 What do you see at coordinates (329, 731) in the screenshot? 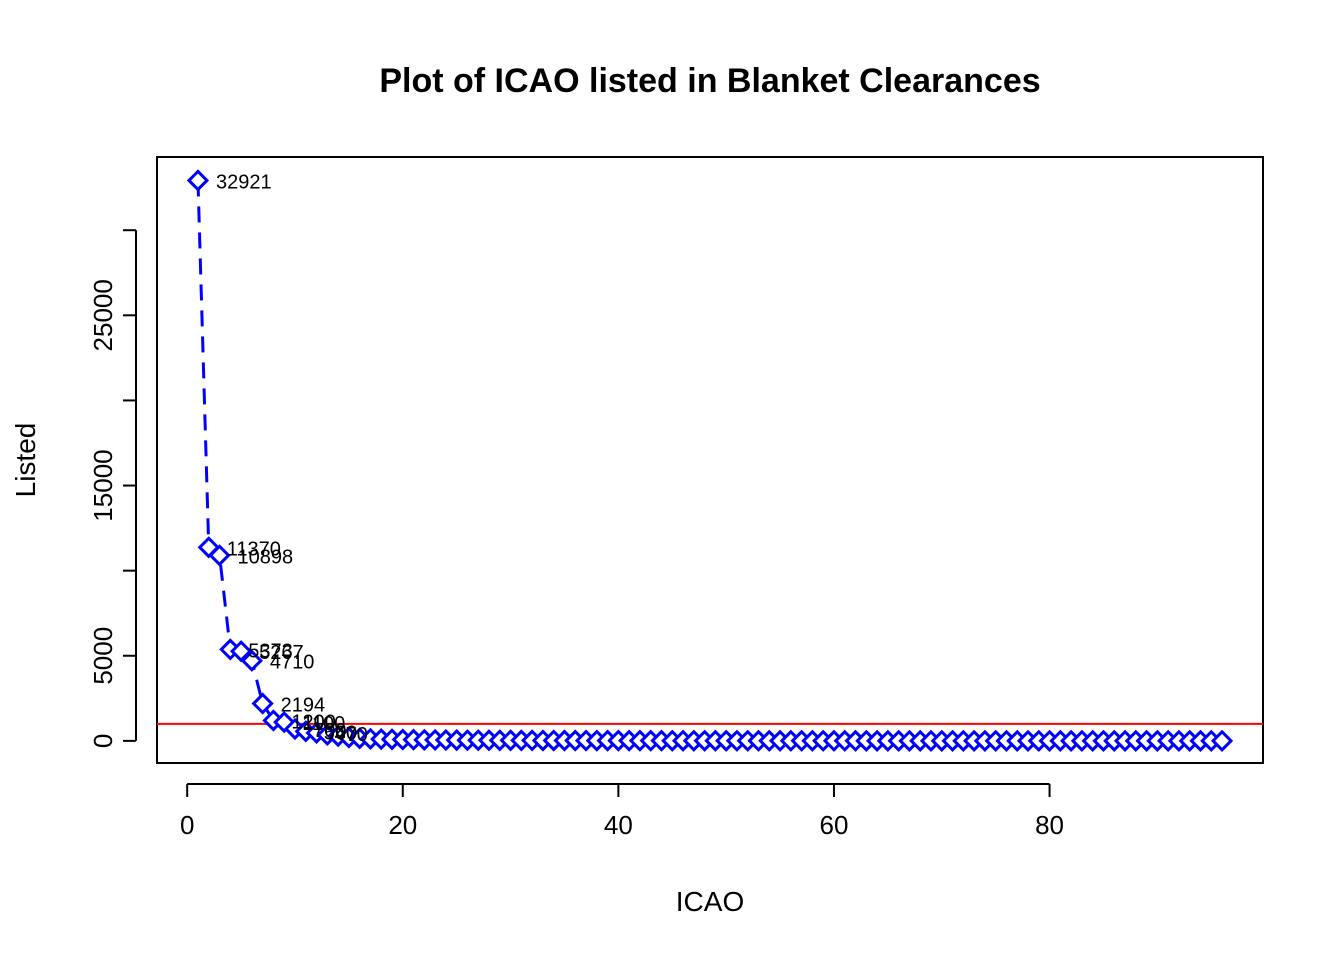
I see `data-label: 700` at bounding box center [329, 731].